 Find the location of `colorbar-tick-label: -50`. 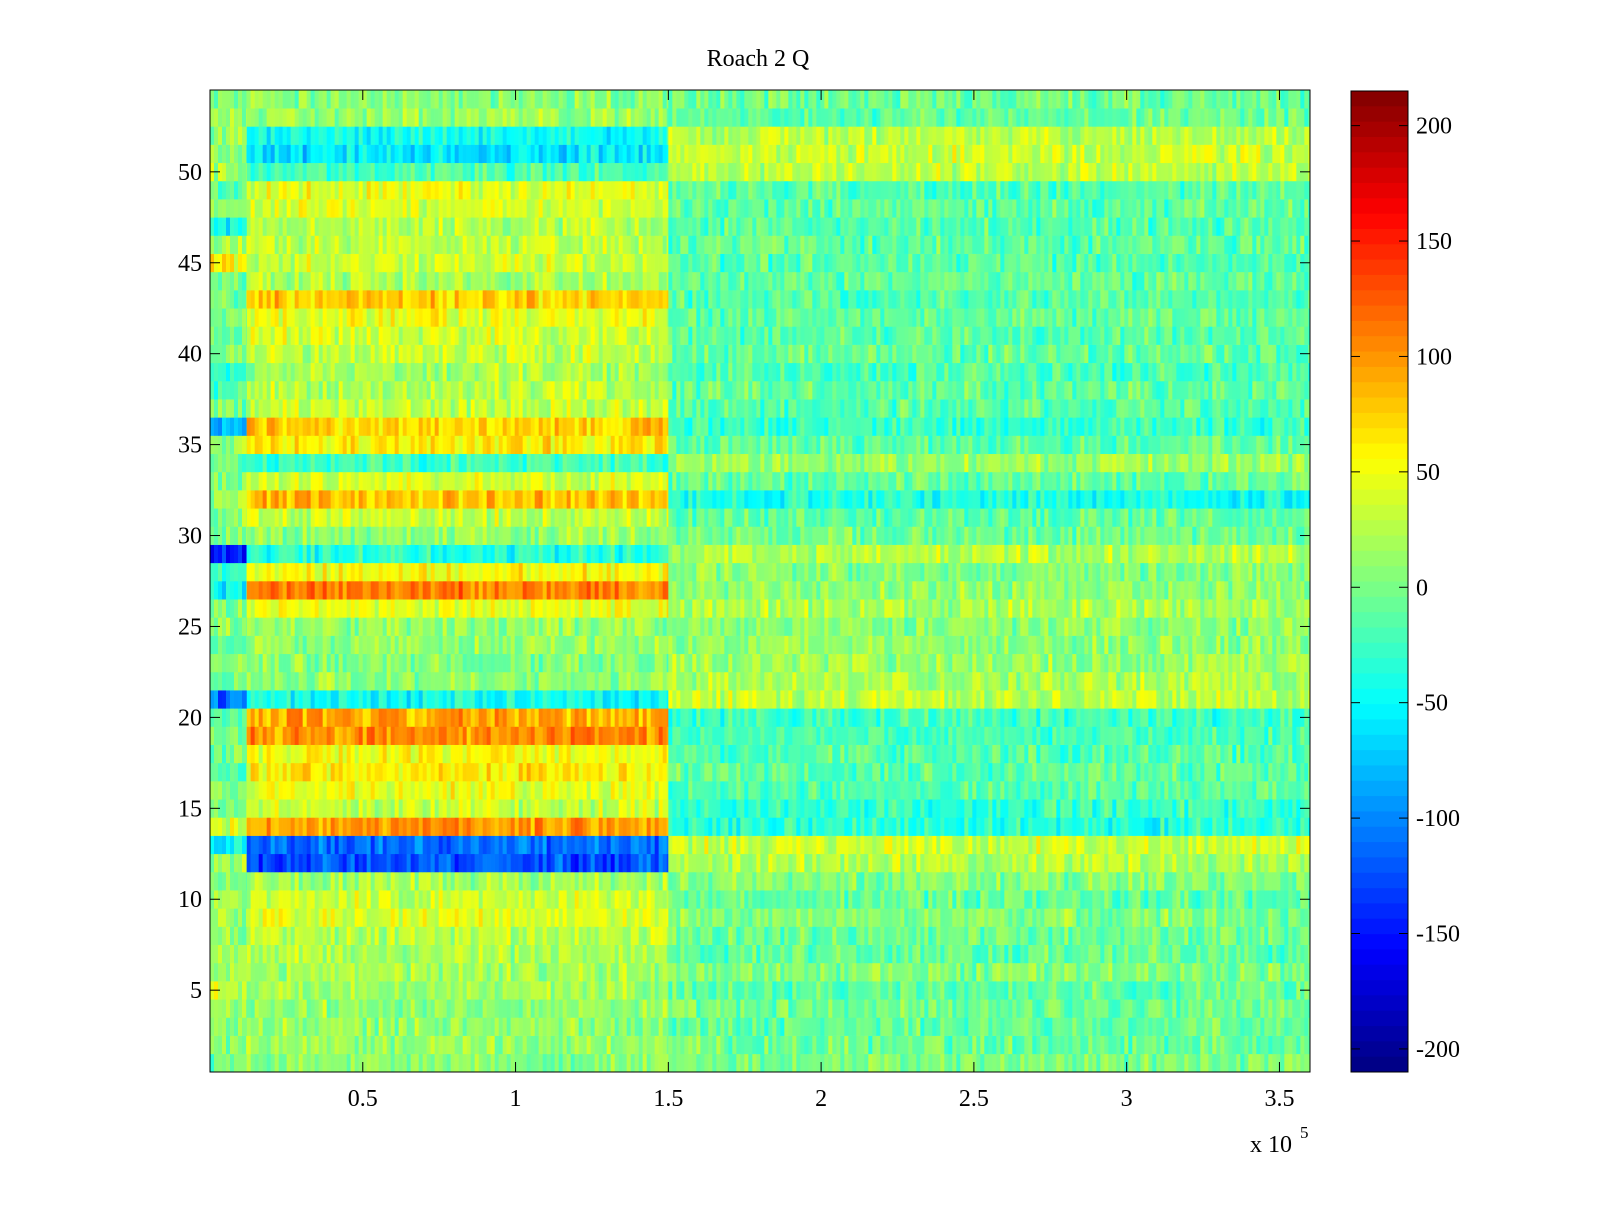

colorbar-tick-label: -50 is located at coordinates (1432, 704).